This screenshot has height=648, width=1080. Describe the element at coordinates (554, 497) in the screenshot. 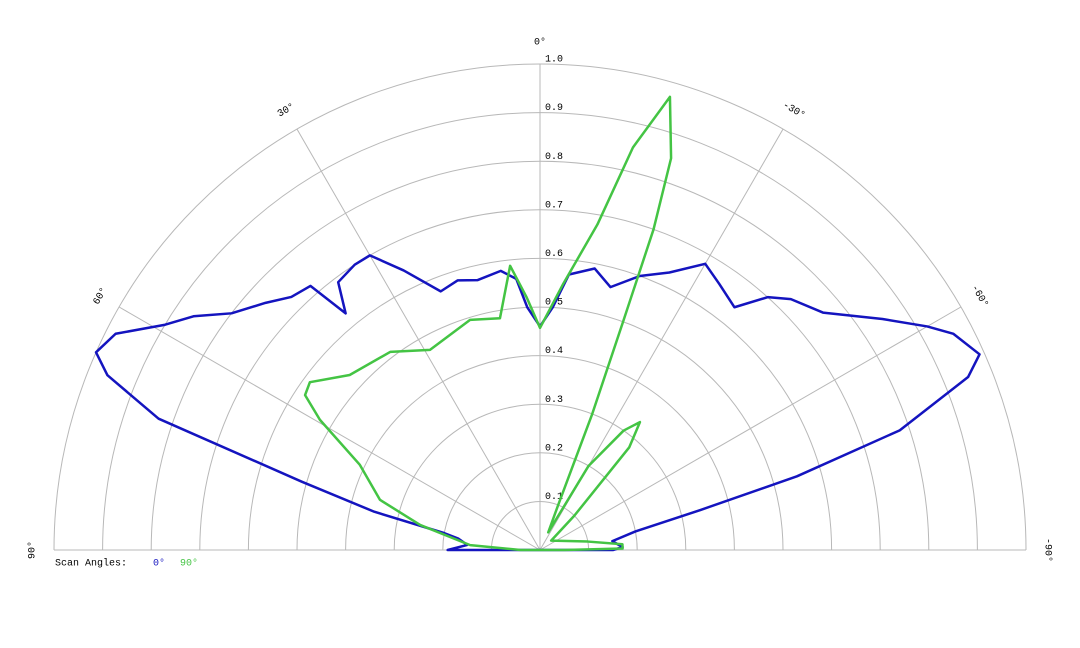

I see `r-tick-label: 0.1` at that location.